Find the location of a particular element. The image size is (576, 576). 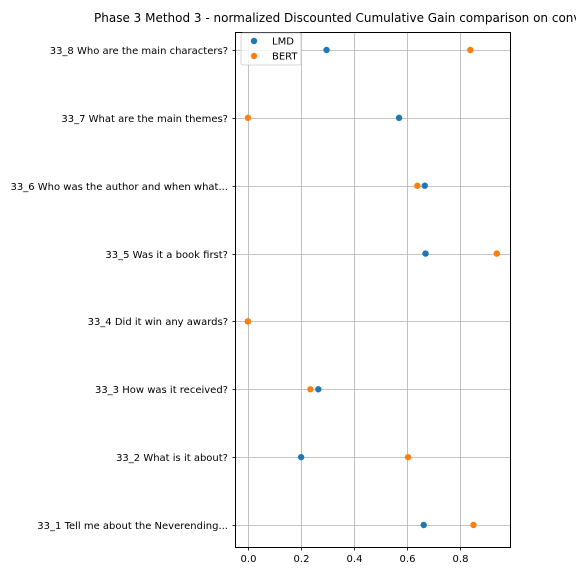

x-tick-label: 0.0 is located at coordinates (249, 559).